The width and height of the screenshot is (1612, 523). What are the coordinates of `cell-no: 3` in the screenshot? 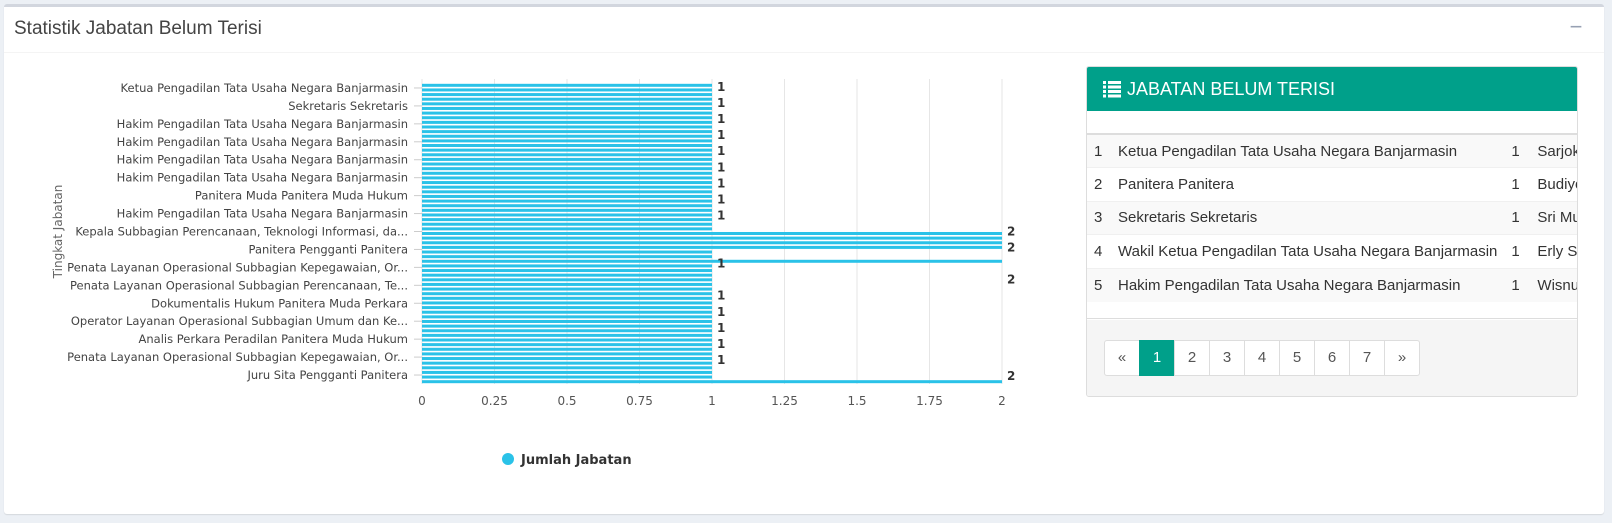 It's located at (1099, 217).